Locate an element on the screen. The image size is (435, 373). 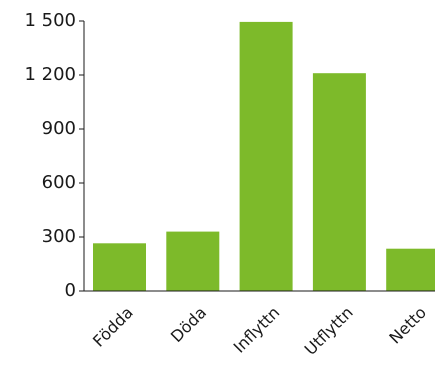
bar-födda is located at coordinates (119, 267).